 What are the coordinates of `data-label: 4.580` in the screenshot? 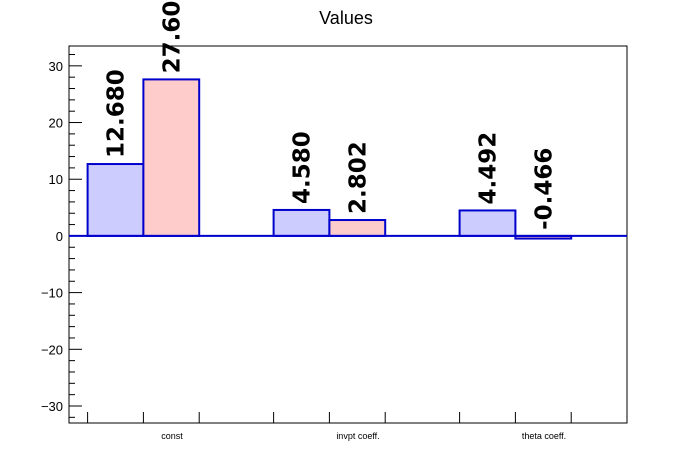 It's located at (303, 167).